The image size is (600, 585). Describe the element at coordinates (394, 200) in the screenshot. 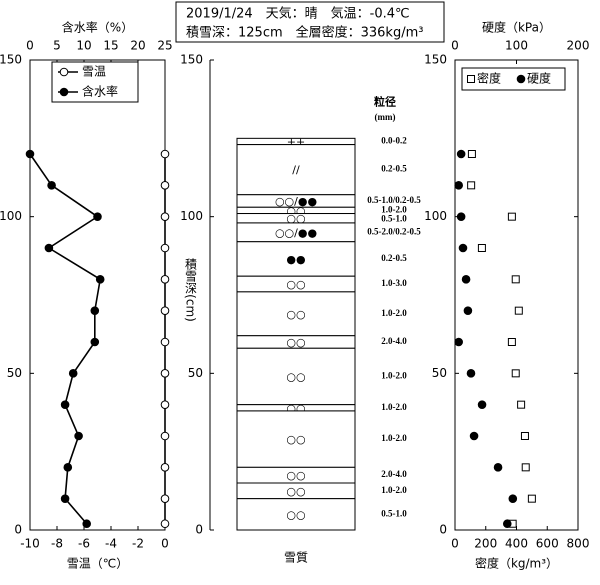

I see `grain-size: 0.5-1.0/0.2-0.5` at that location.